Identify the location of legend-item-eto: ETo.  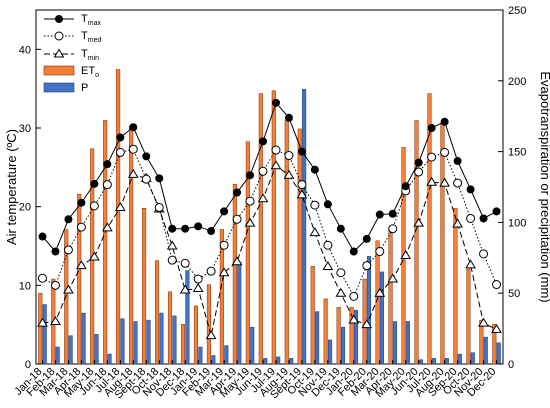
(71, 72).